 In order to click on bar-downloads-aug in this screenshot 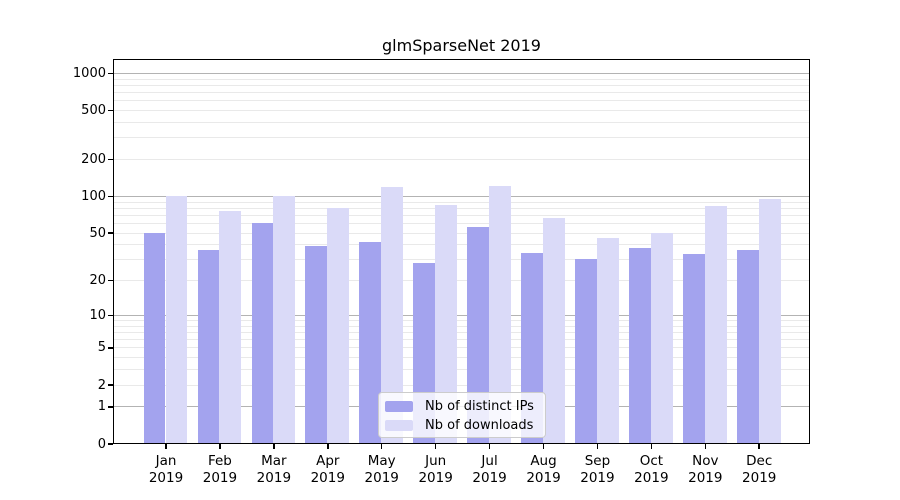, I will do `click(554, 330)`.